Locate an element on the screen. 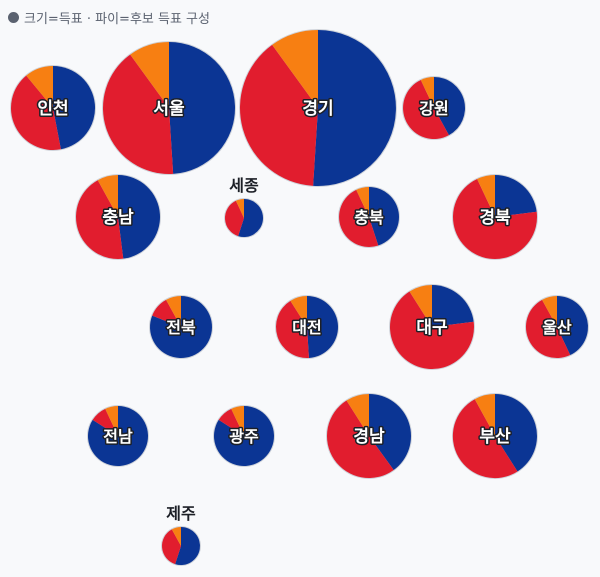 The width and height of the screenshot is (600, 577). region-label: 울산 is located at coordinates (557, 327).